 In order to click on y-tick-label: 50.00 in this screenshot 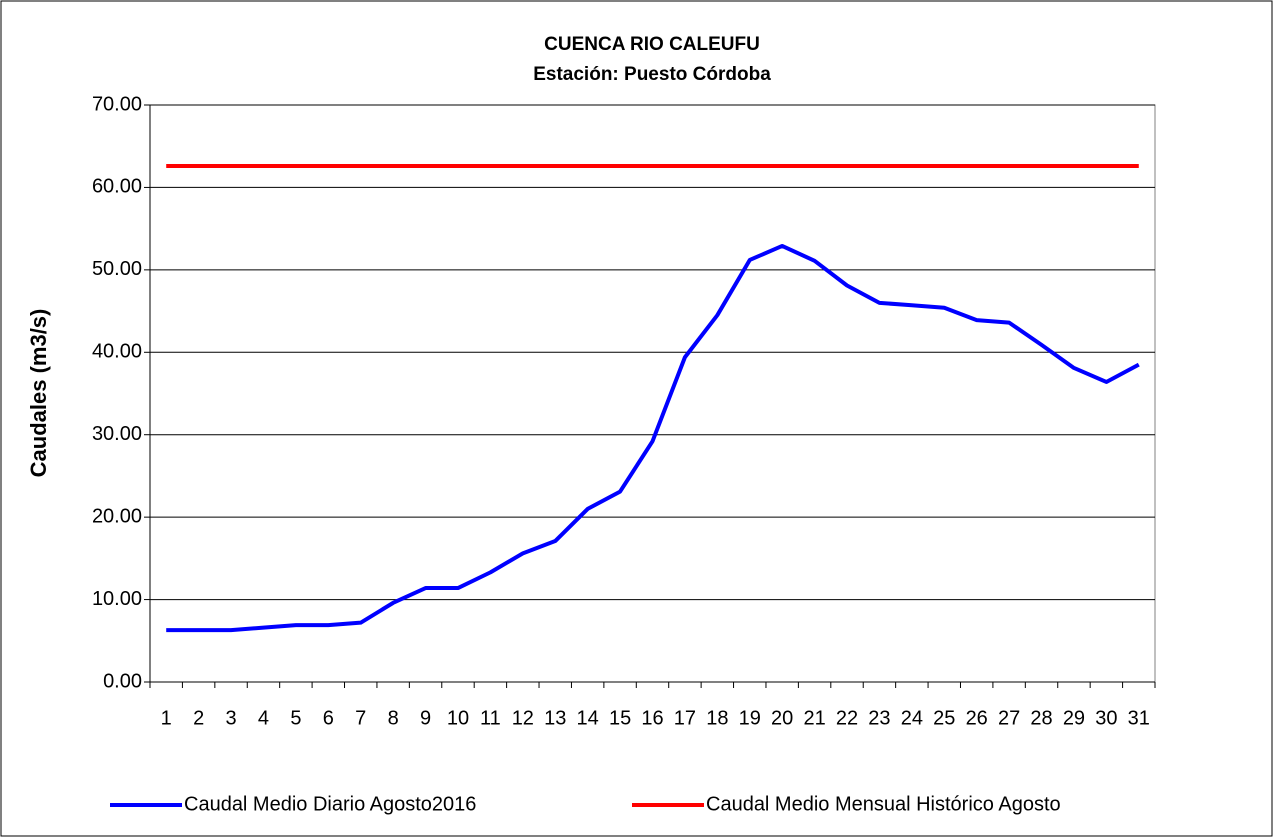, I will do `click(117, 269)`.